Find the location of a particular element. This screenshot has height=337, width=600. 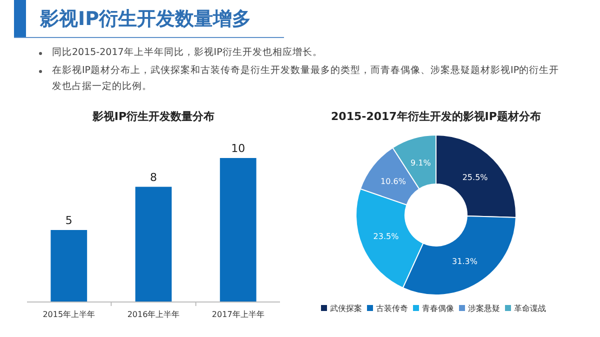

legend-label: 古装传奇 is located at coordinates (392, 308).